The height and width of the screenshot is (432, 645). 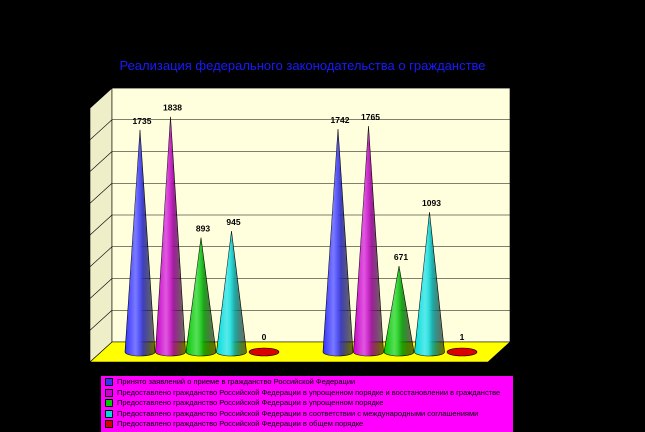 I want to click on category-label: 9 месяцев 2011 г., so click(x=407, y=372).